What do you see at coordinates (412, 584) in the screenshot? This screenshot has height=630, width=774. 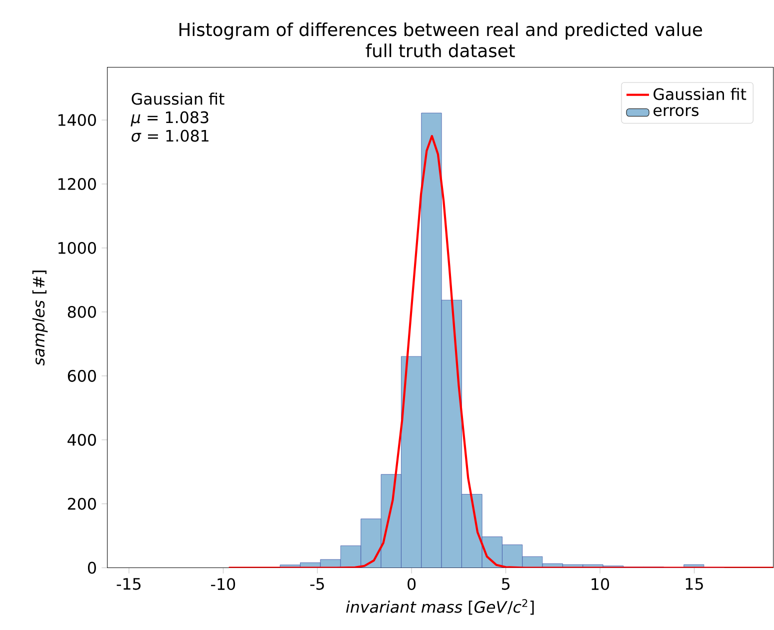 I see `x-tick-label: 0` at bounding box center [412, 584].